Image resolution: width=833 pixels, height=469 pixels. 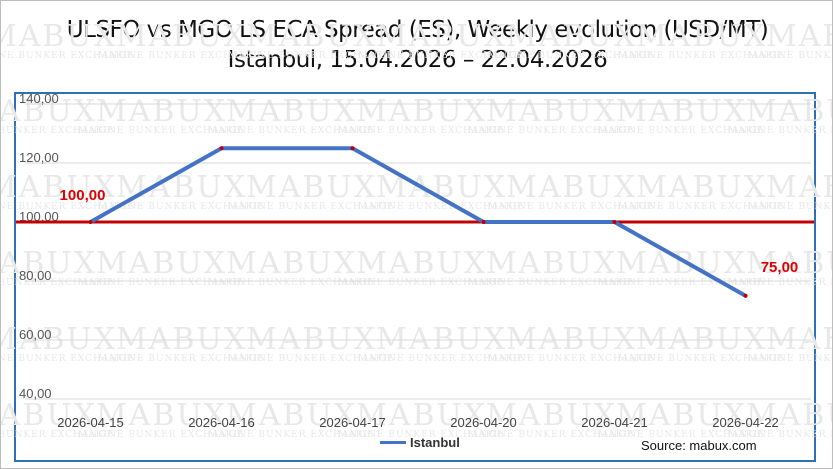 What do you see at coordinates (39, 157) in the screenshot?
I see `y-tick-label: 120,00` at bounding box center [39, 157].